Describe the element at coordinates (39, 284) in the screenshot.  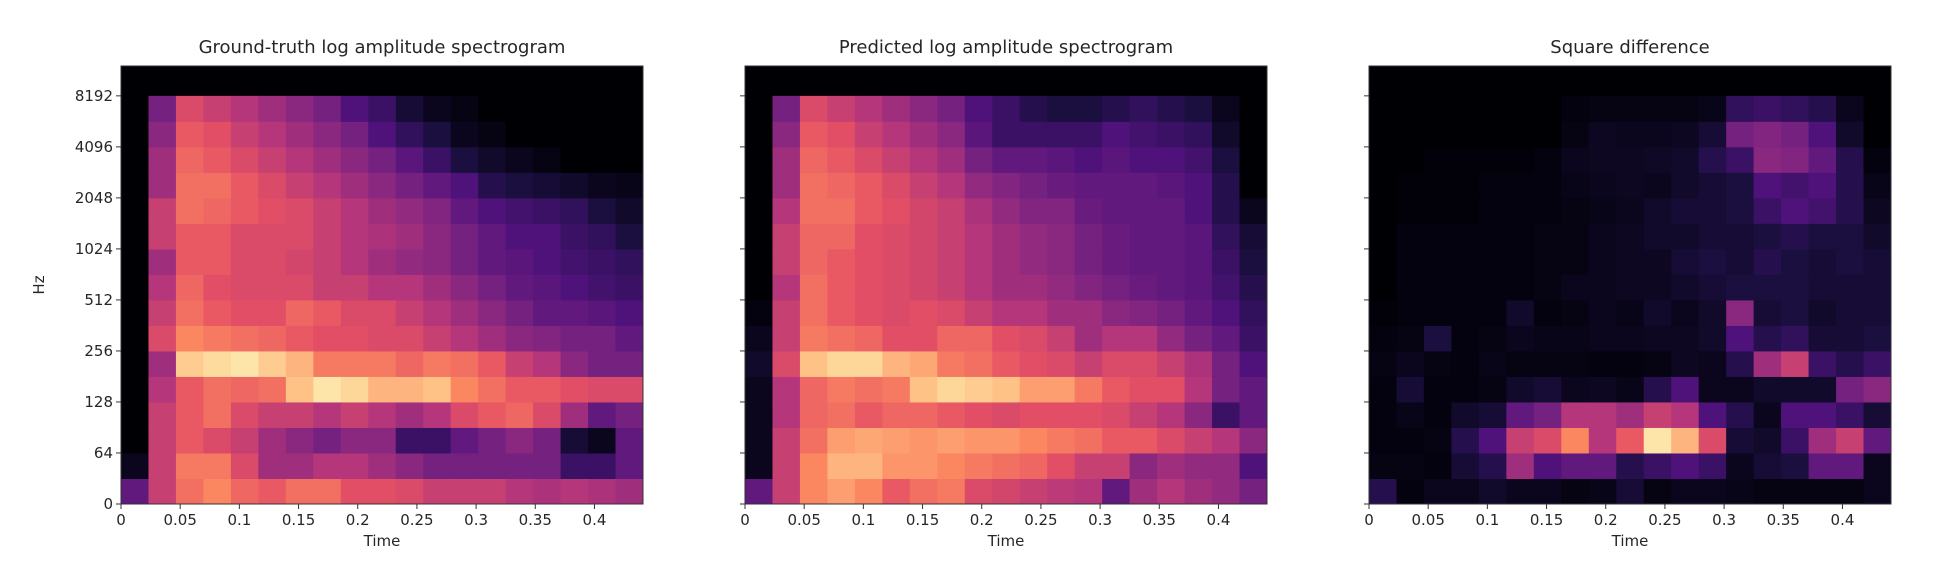
I see `y-axis-label: Hz` at that location.